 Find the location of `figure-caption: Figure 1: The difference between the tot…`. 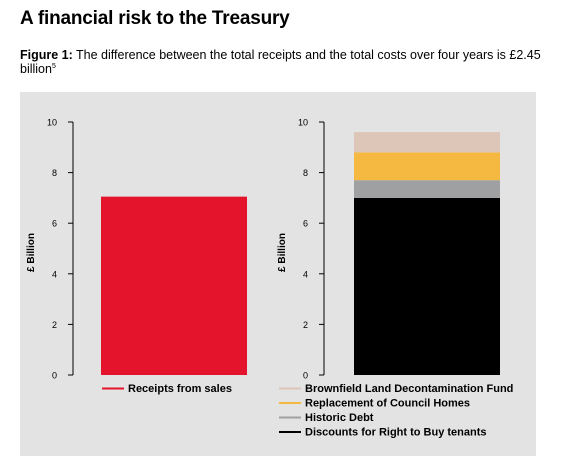

figure-caption: Figure 1: The difference between the tot… is located at coordinates (285, 62).